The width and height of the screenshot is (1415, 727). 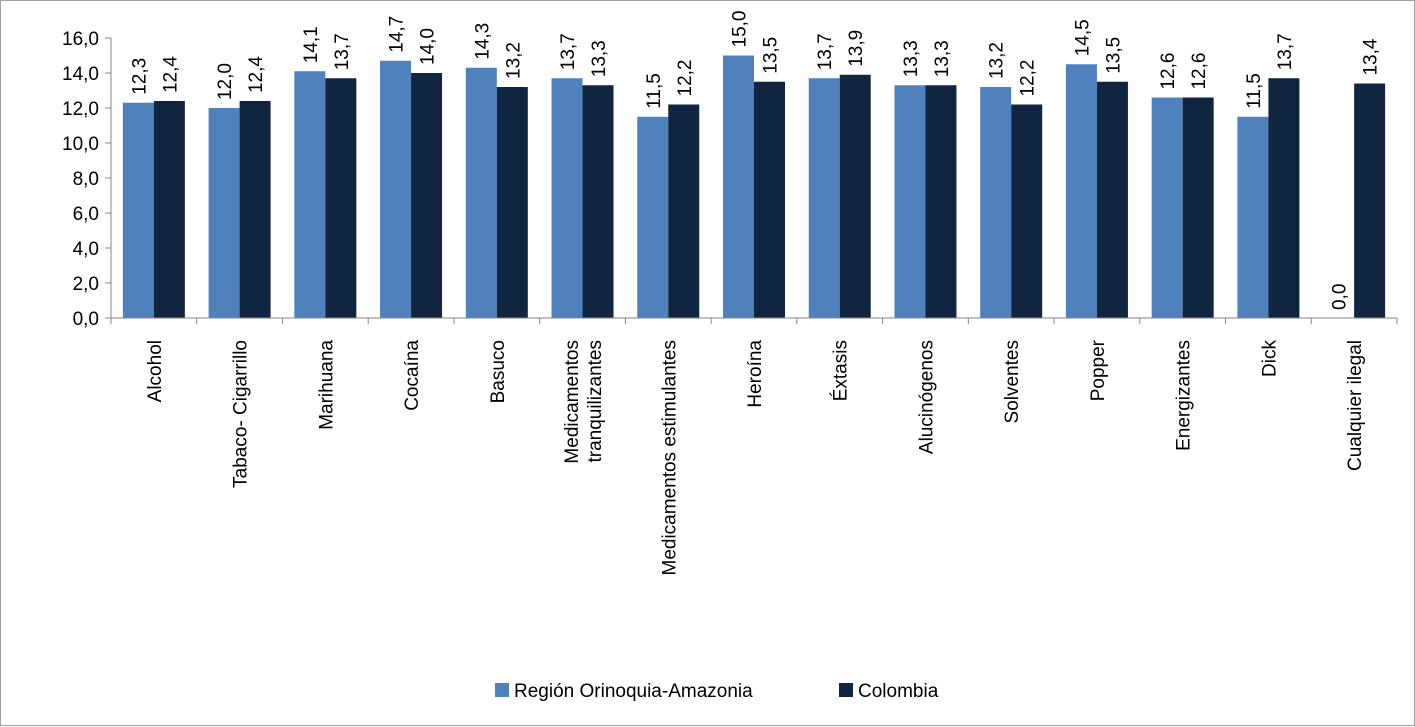 What do you see at coordinates (755, 374) in the screenshot?
I see `category-label: Heroína` at bounding box center [755, 374].